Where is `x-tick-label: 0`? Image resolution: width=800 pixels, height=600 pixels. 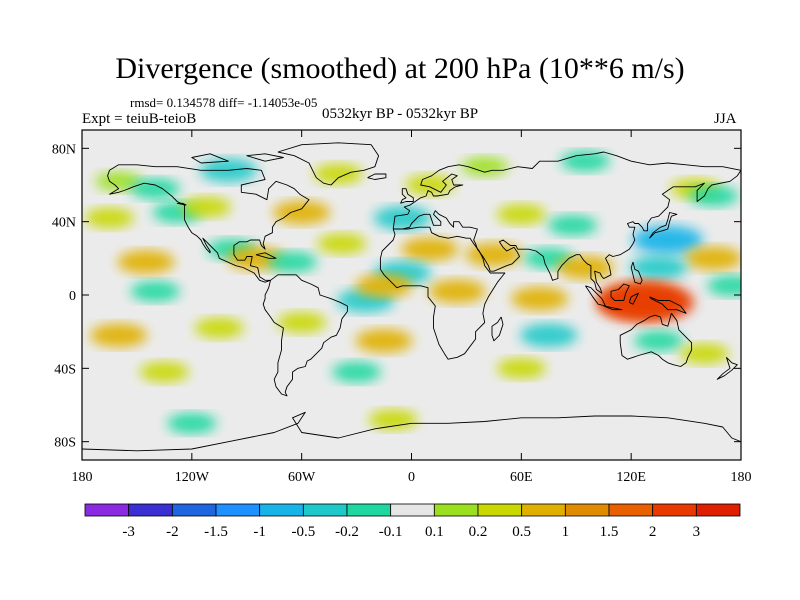 x-tick-label: 0 is located at coordinates (411, 477).